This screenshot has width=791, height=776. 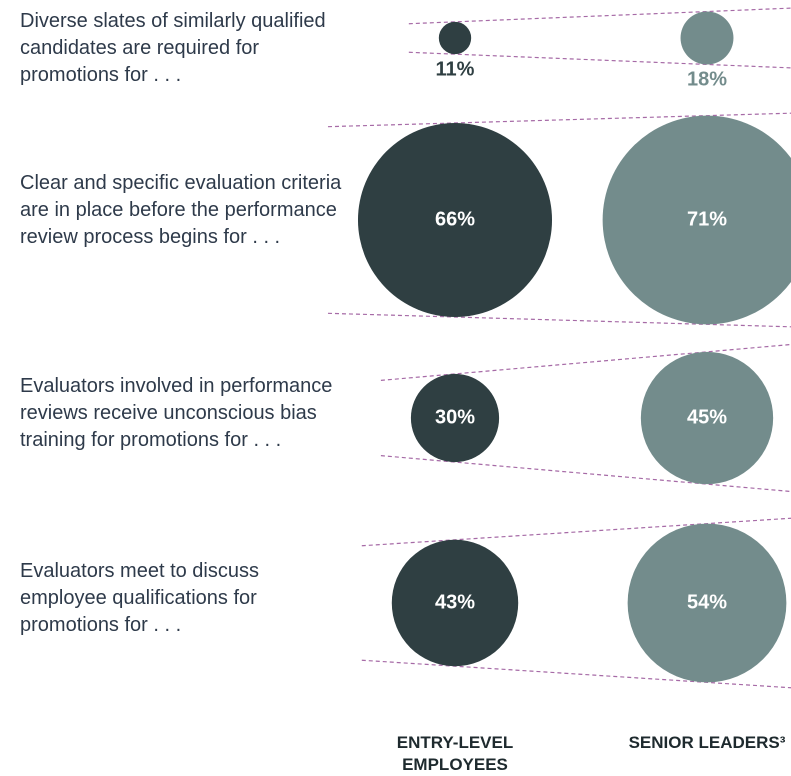 I want to click on value-label: 45%, so click(x=707, y=417).